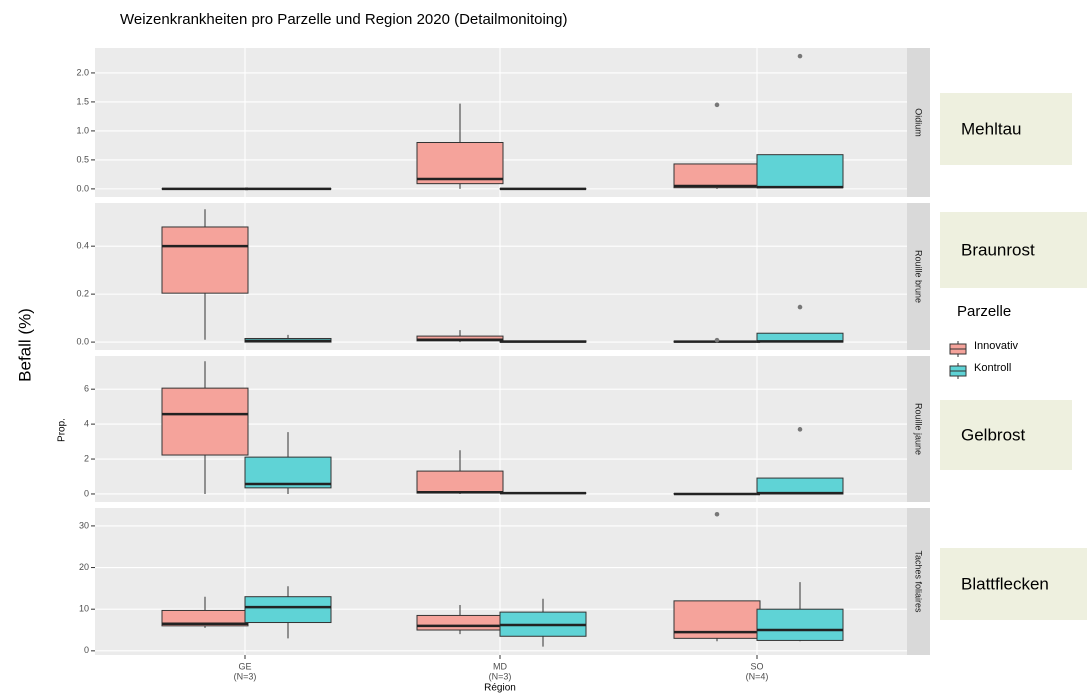  Describe the element at coordinates (996, 346) in the screenshot. I see `legend-label: Innovativ` at that location.